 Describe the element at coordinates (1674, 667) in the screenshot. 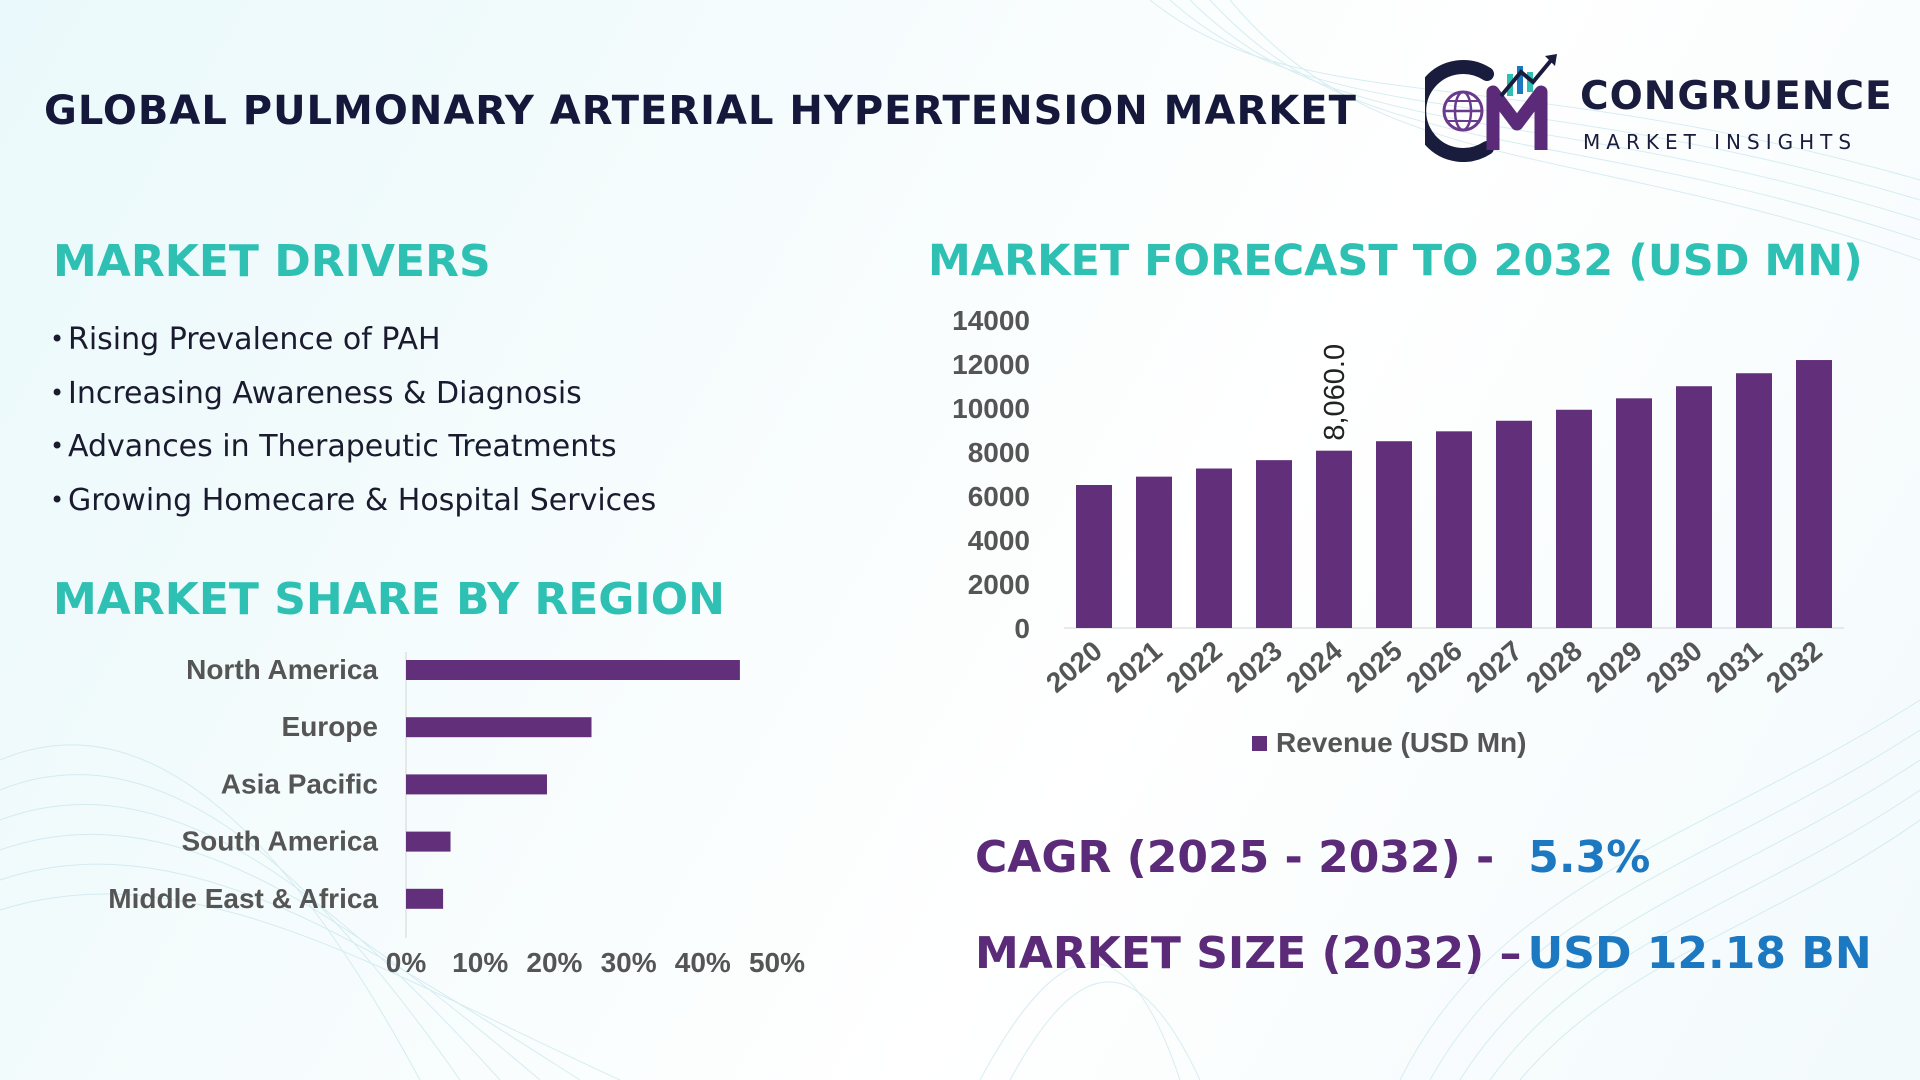

I see `forecast-x-tick-label: 2030` at that location.